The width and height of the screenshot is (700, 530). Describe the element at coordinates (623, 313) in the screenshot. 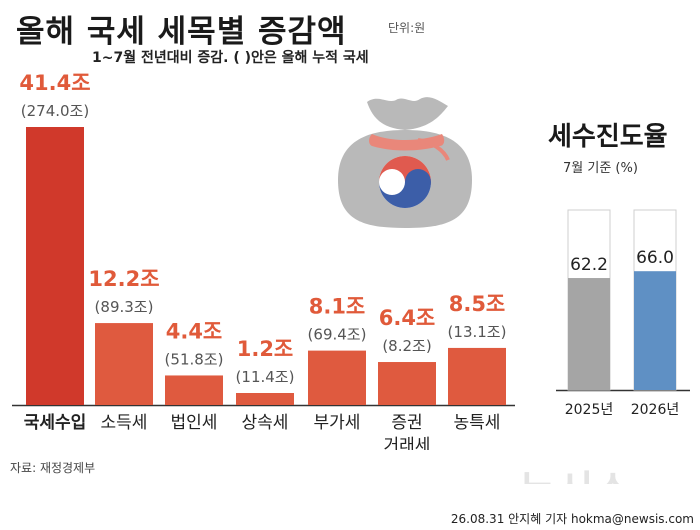

I see `tax-progress-bar-chart: 62.2 2025년 66.0 2026년` at that location.